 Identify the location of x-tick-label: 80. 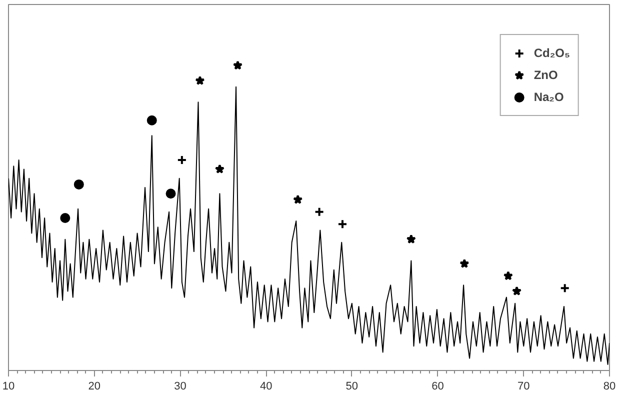
(609, 386).